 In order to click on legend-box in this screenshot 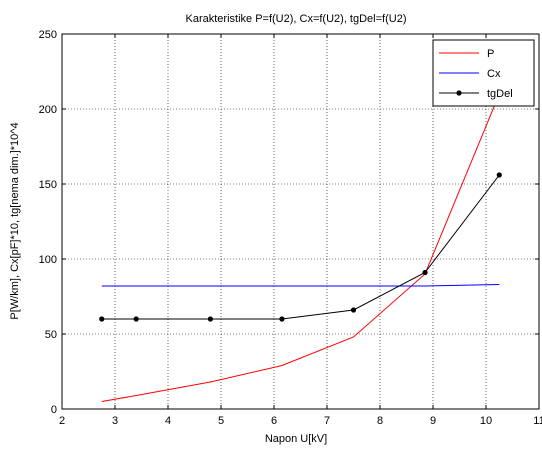, I will do `click(483, 73)`.